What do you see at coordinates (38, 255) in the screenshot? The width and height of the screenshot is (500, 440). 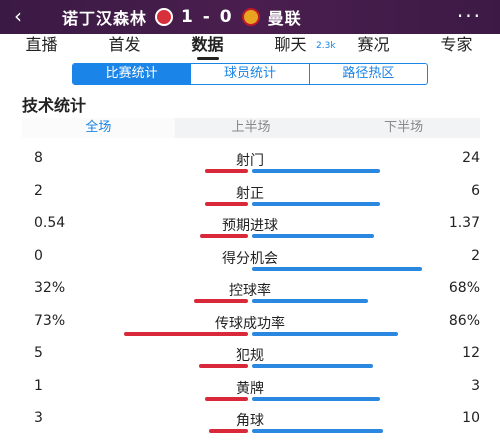 I see `stat-home-value: 0` at bounding box center [38, 255].